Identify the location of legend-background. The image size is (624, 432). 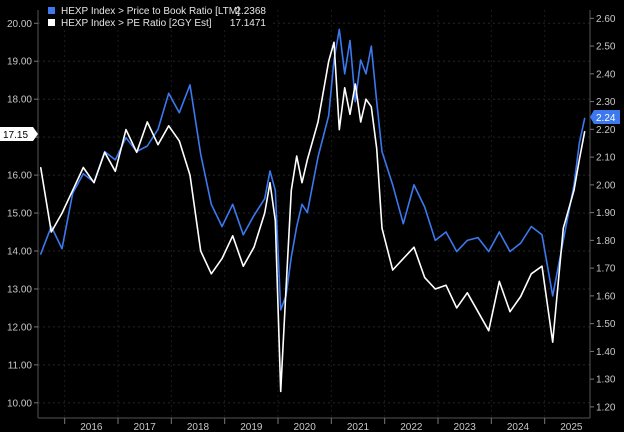
(156, 16).